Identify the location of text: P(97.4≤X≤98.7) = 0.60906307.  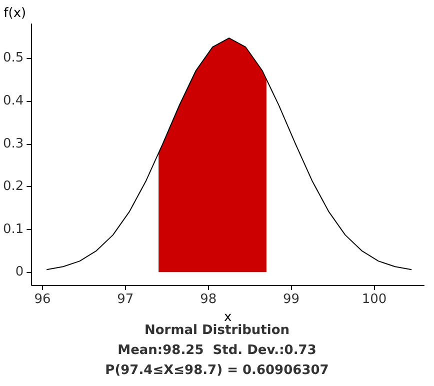
(217, 370).